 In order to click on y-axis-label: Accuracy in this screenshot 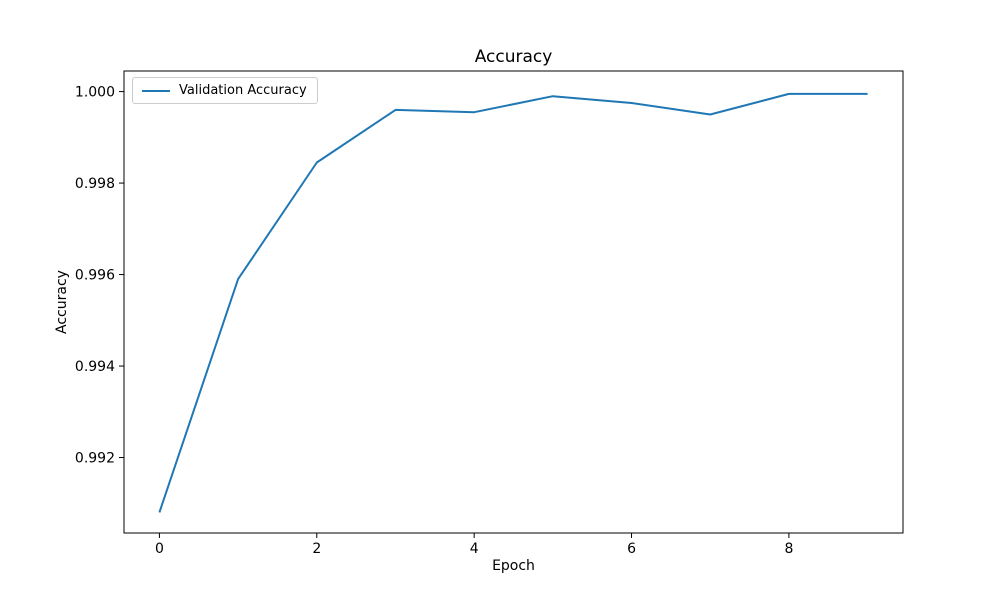, I will do `click(62, 302)`.